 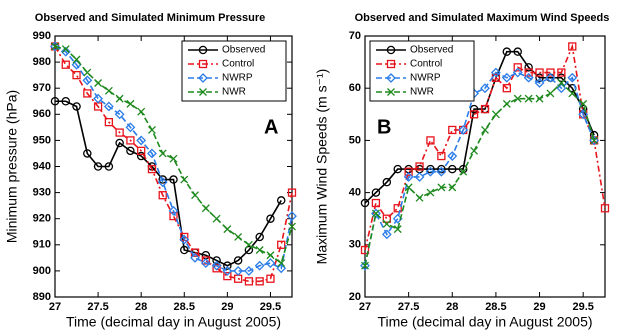 I want to click on x-tick-label: 29.5, so click(x=582, y=307).